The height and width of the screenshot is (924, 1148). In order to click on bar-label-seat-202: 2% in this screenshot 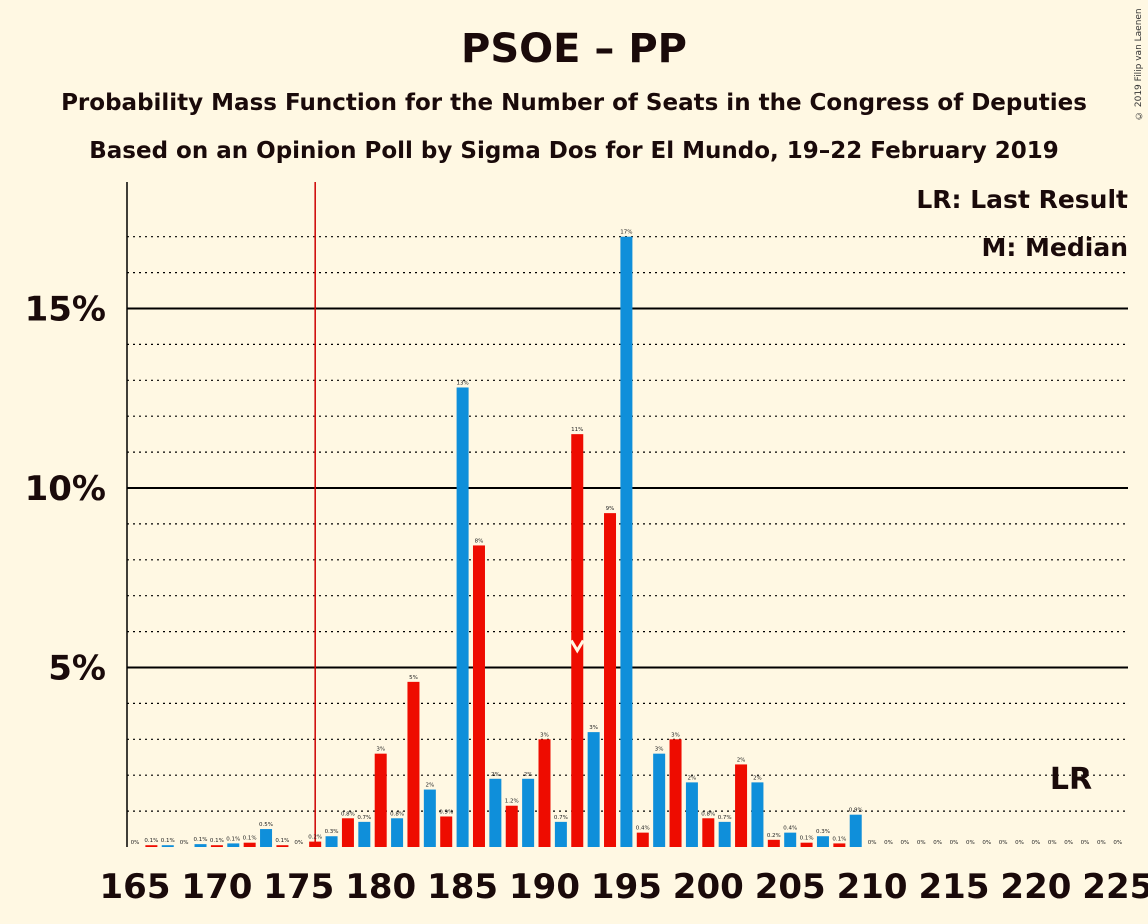, I will do `click(741, 760)`.